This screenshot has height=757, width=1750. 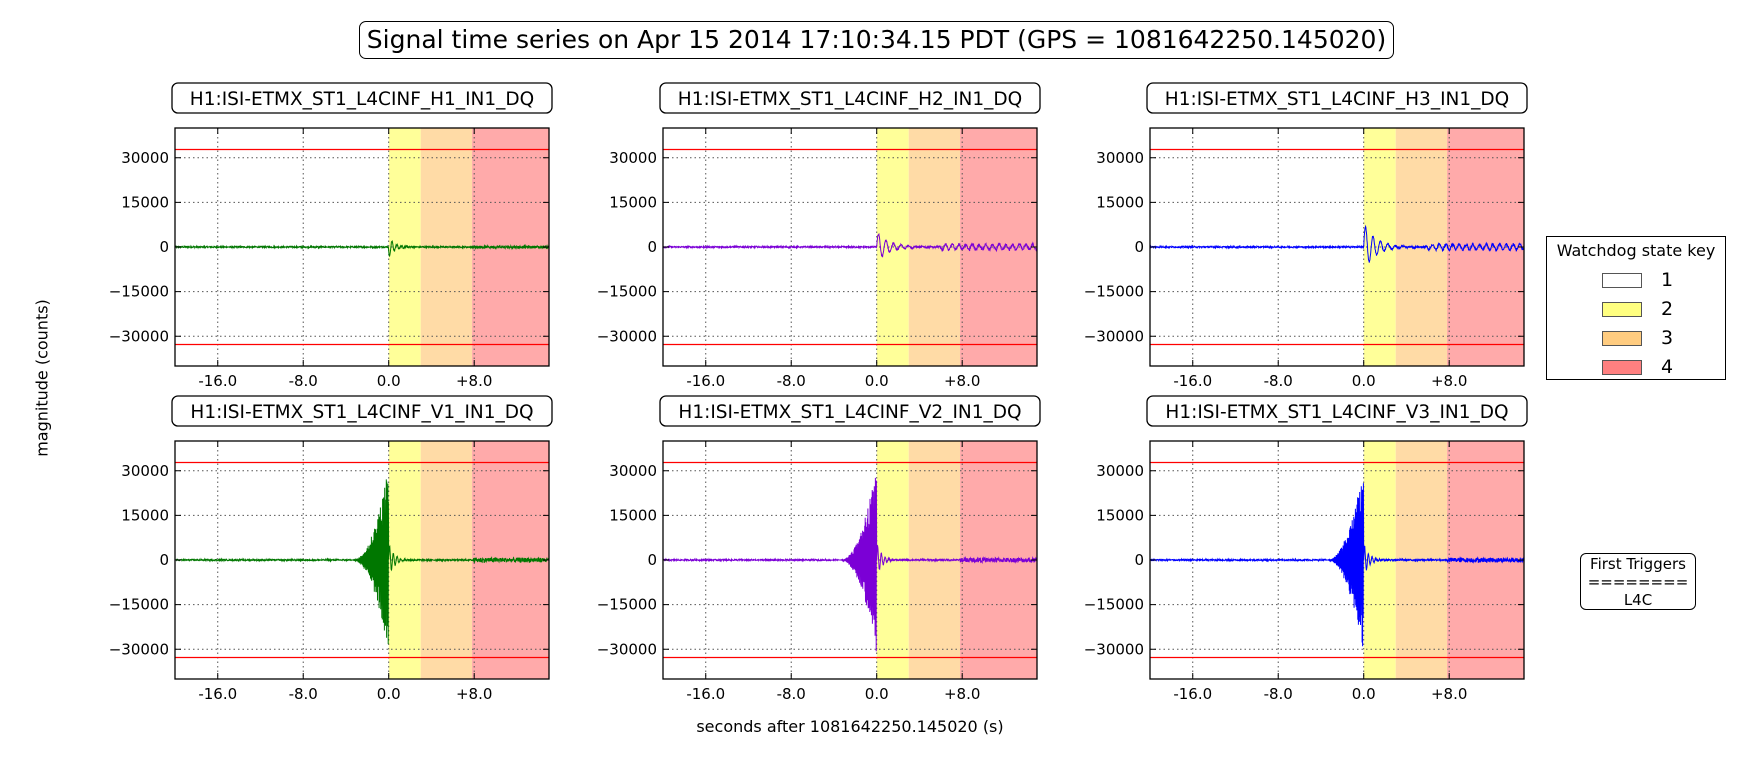 What do you see at coordinates (1667, 338) in the screenshot?
I see `legend-label-3: 3` at bounding box center [1667, 338].